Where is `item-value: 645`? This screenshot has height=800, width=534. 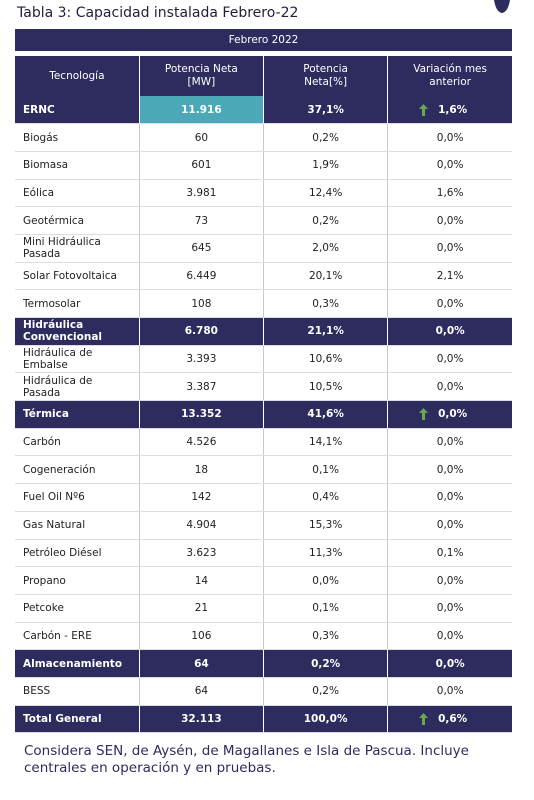
item-value: 645 is located at coordinates (202, 248).